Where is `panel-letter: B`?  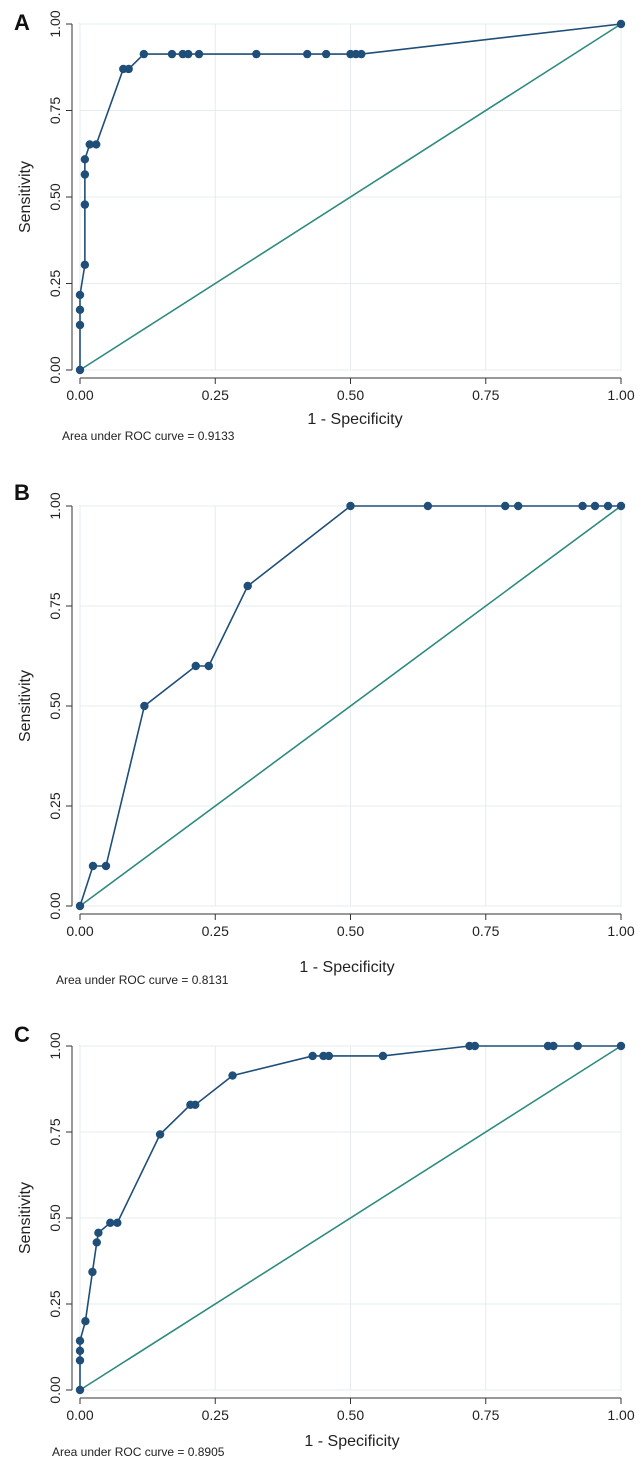 panel-letter: B is located at coordinates (22, 492).